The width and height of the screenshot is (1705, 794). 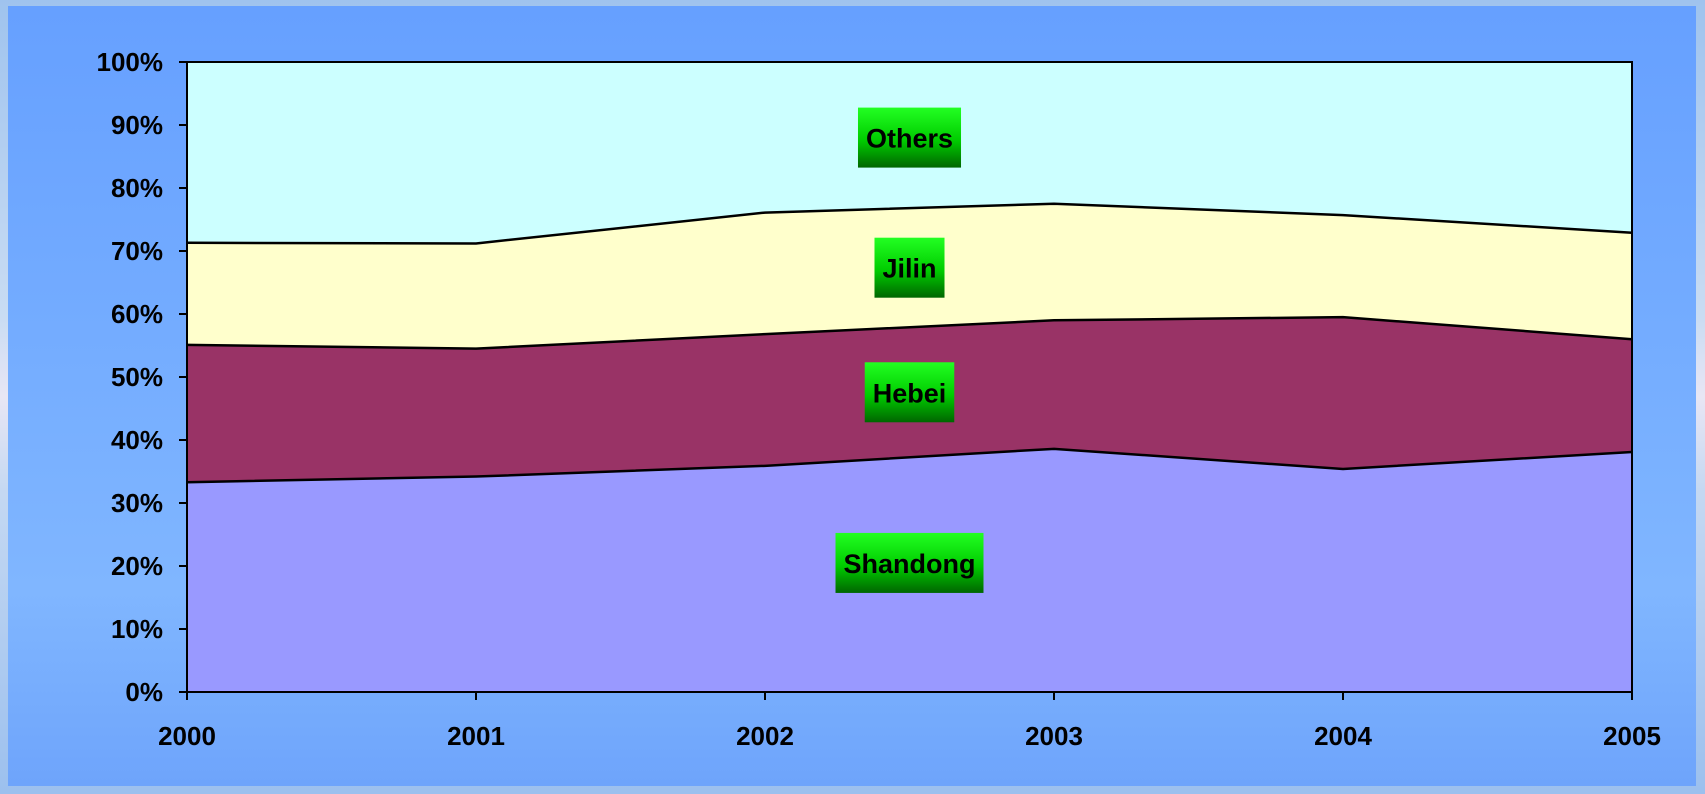 I want to click on series-label-text: Jilin, so click(x=909, y=269).